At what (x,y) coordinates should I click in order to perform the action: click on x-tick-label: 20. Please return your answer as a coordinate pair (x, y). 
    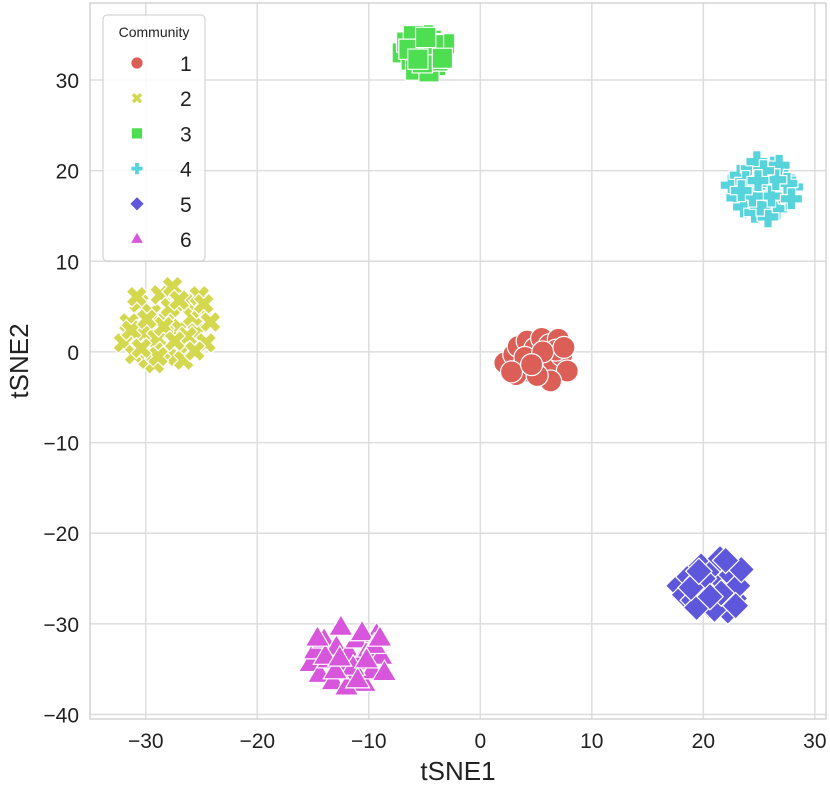
    Looking at the image, I should click on (703, 741).